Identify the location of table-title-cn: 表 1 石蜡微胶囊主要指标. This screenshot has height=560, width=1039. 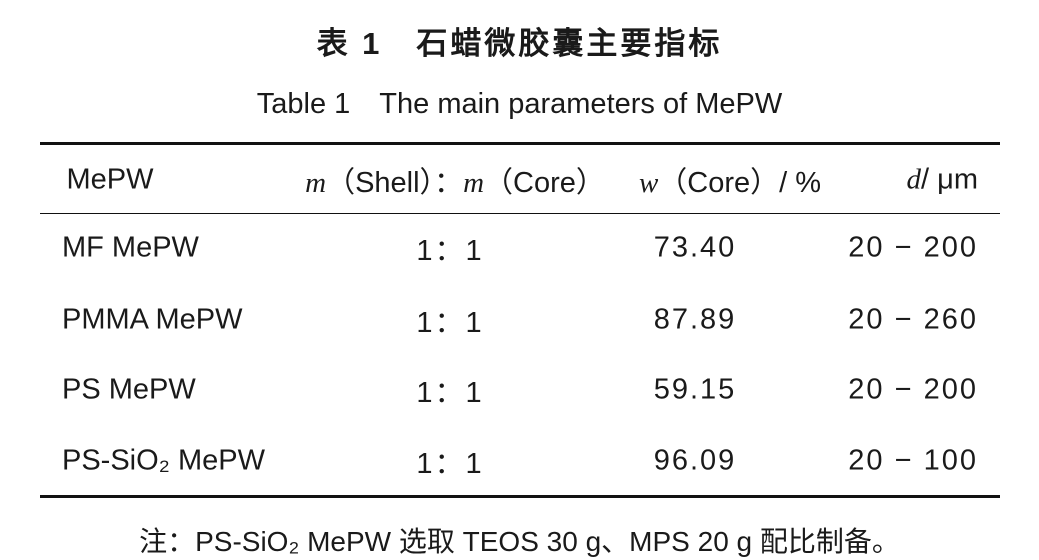
(519, 43).